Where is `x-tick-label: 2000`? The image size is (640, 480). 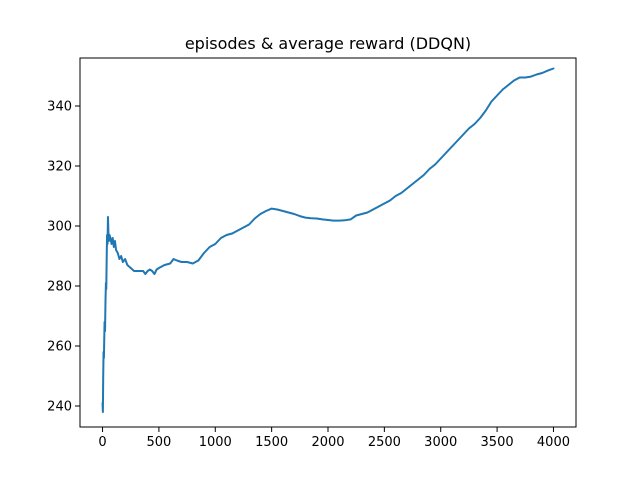
x-tick-label: 2000 is located at coordinates (327, 442).